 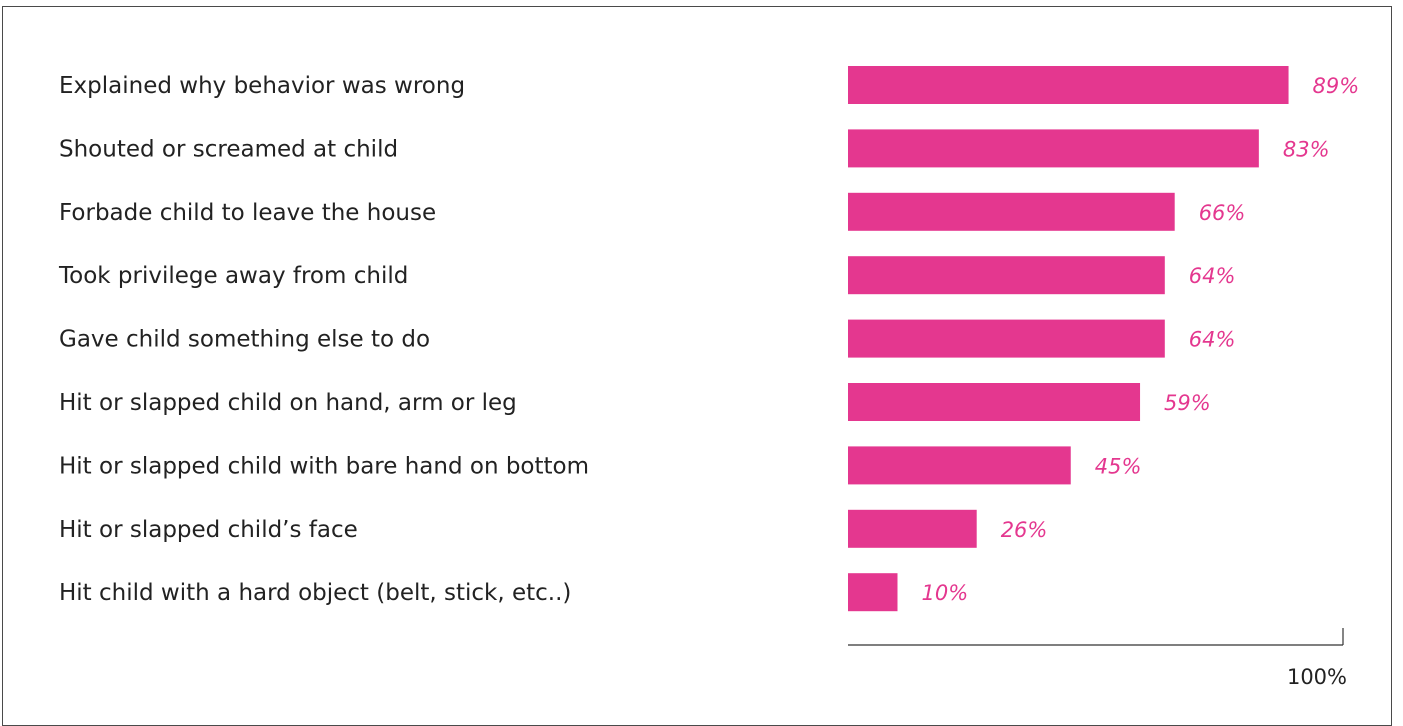 I want to click on value-label: 89%, so click(x=1336, y=86).